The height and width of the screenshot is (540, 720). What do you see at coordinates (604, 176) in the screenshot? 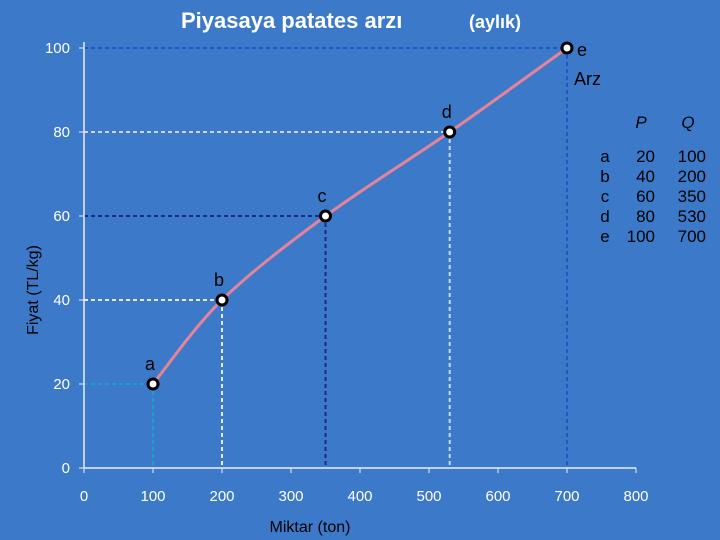
I see `table-row-label: b` at bounding box center [604, 176].